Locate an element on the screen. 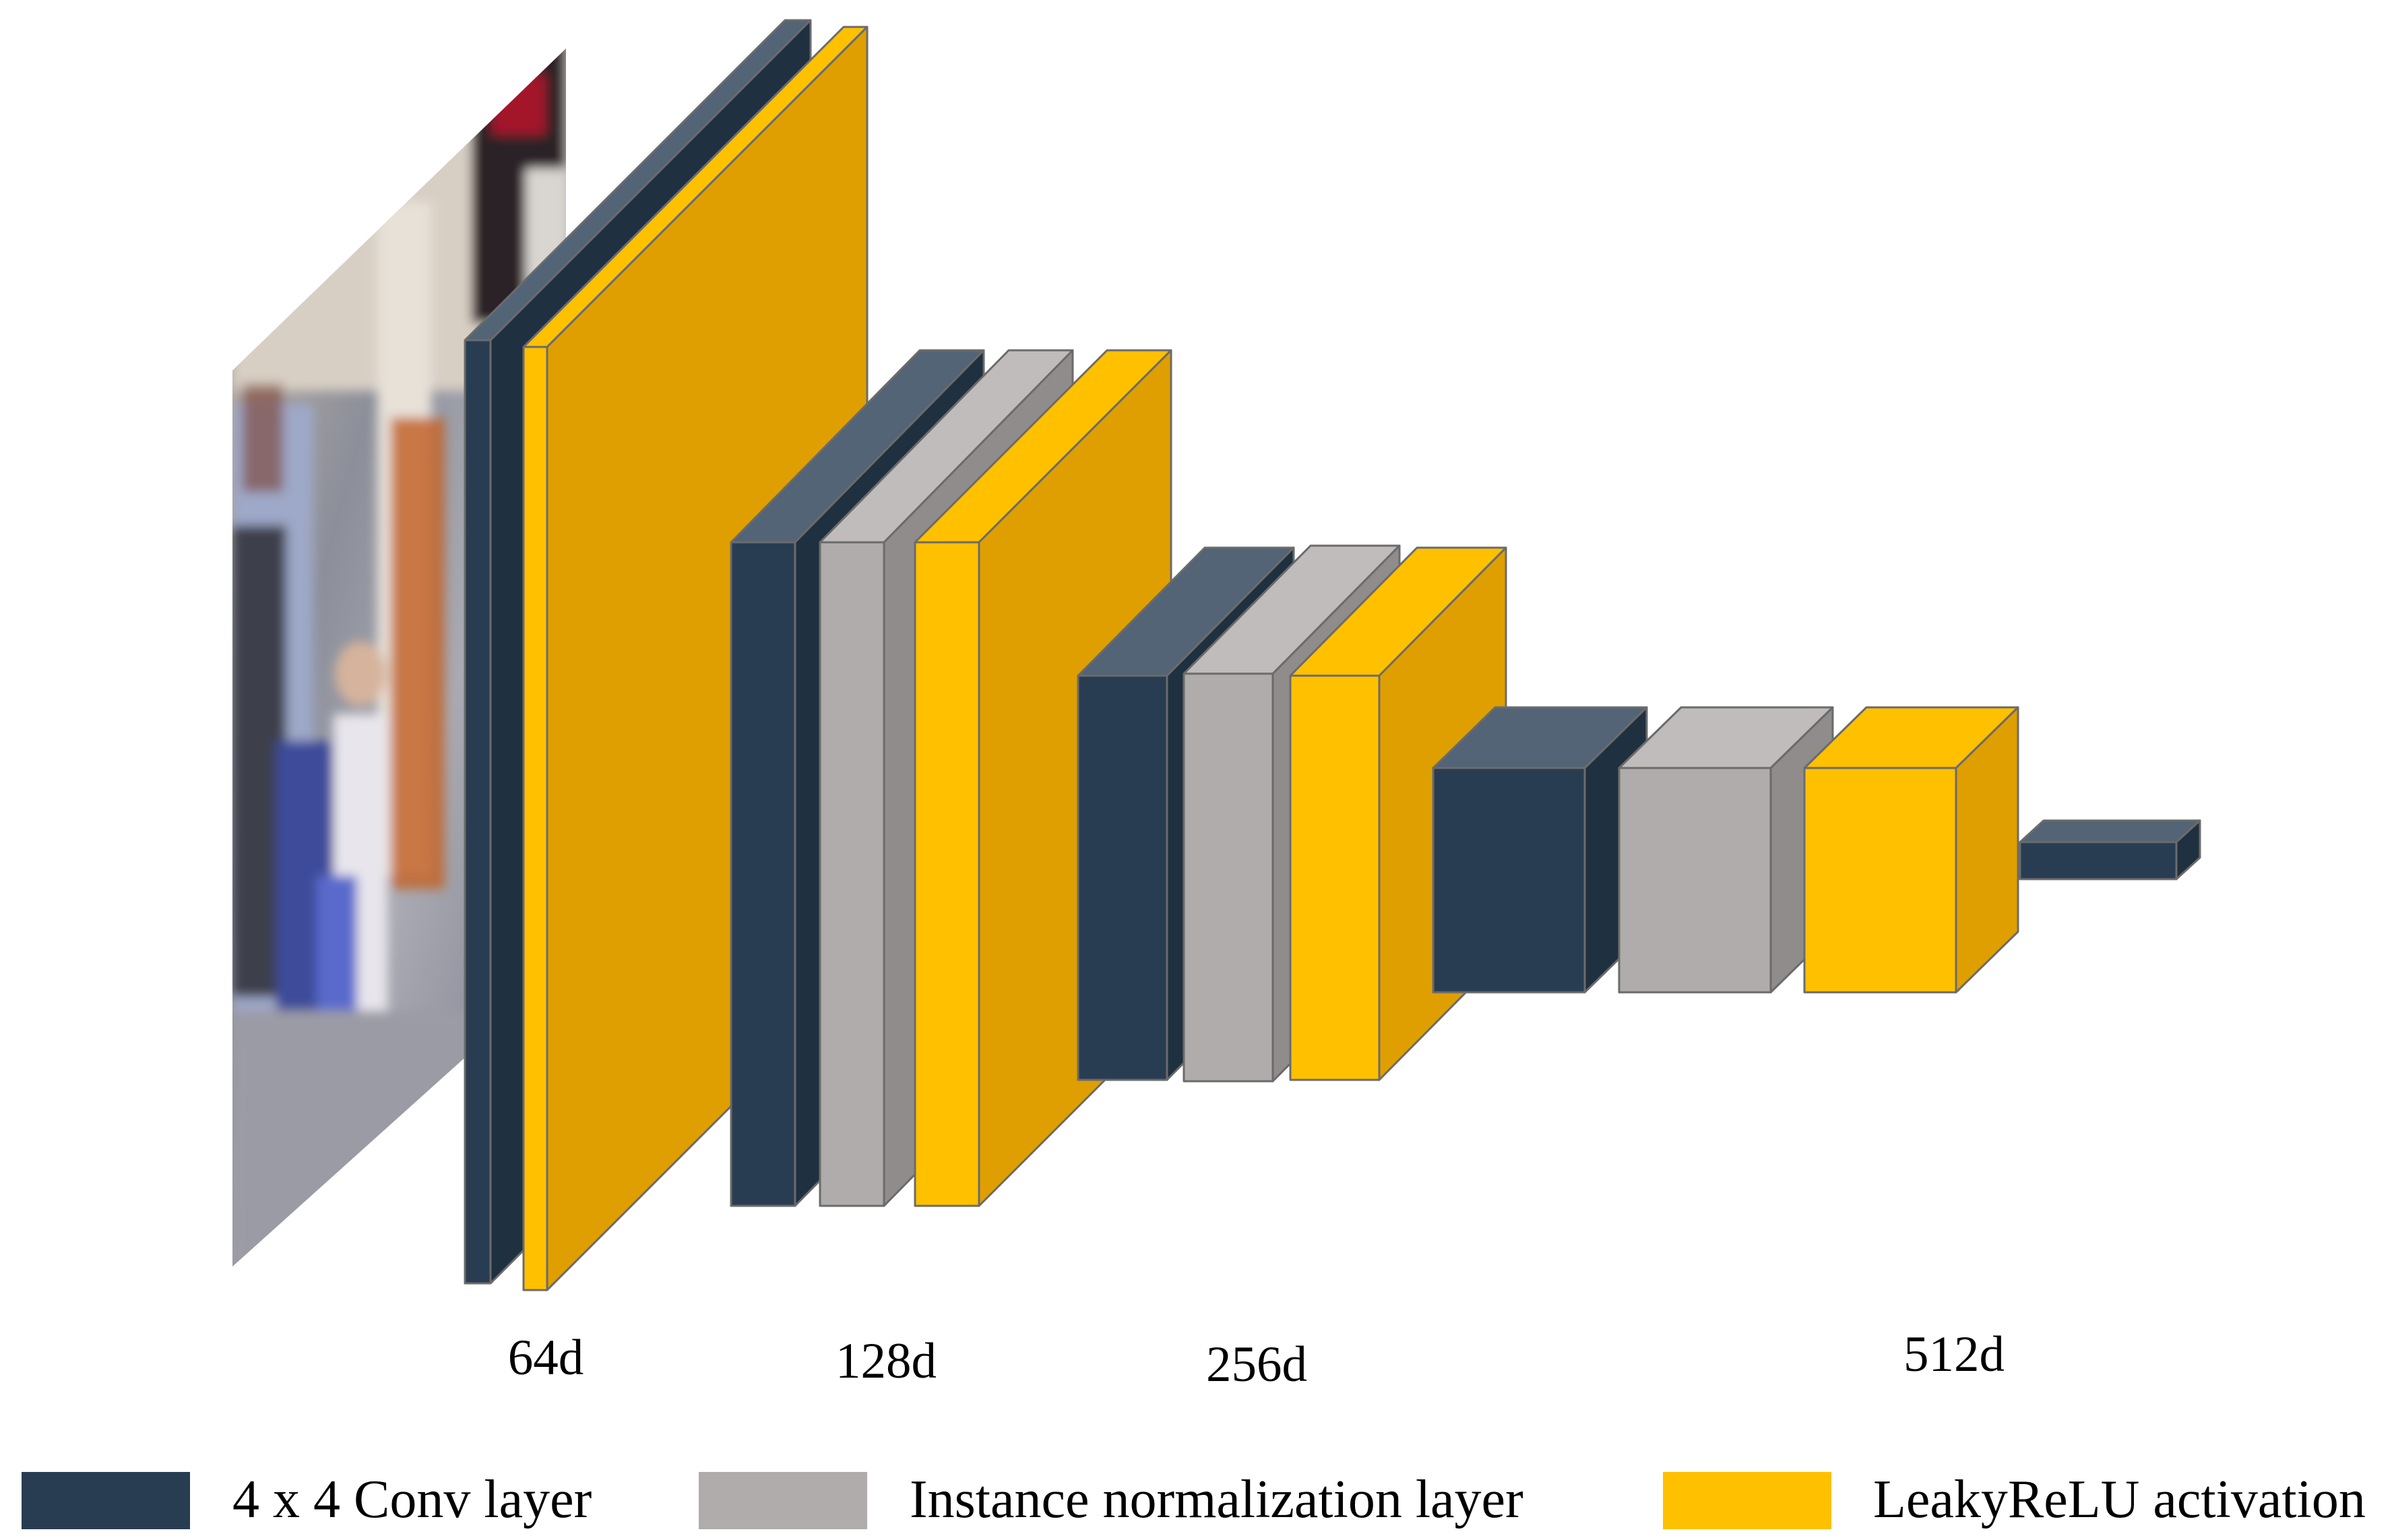 The image size is (2394, 1540). legend-label-relu: LeakyReLU activation is located at coordinates (2120, 1500).